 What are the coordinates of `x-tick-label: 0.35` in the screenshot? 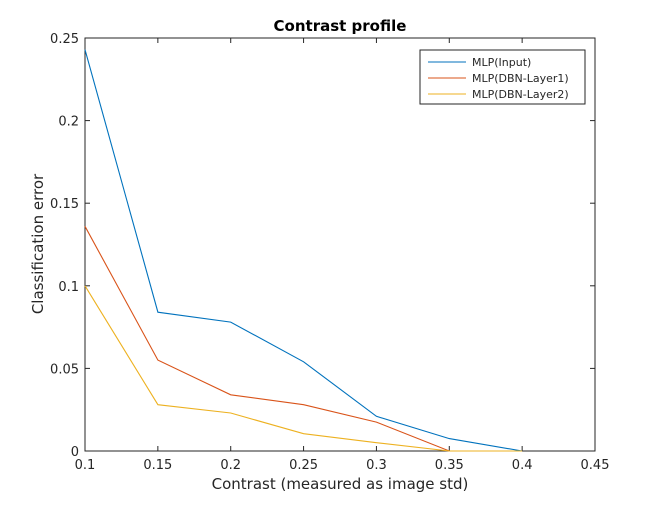 It's located at (449, 465).